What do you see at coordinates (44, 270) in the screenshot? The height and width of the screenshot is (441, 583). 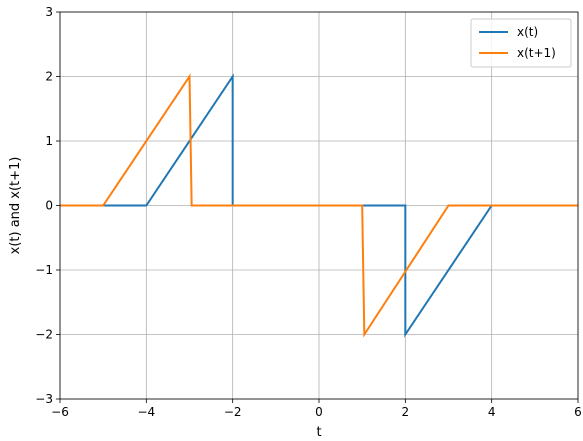 I see `y-tick-label: −1` at bounding box center [44, 270].